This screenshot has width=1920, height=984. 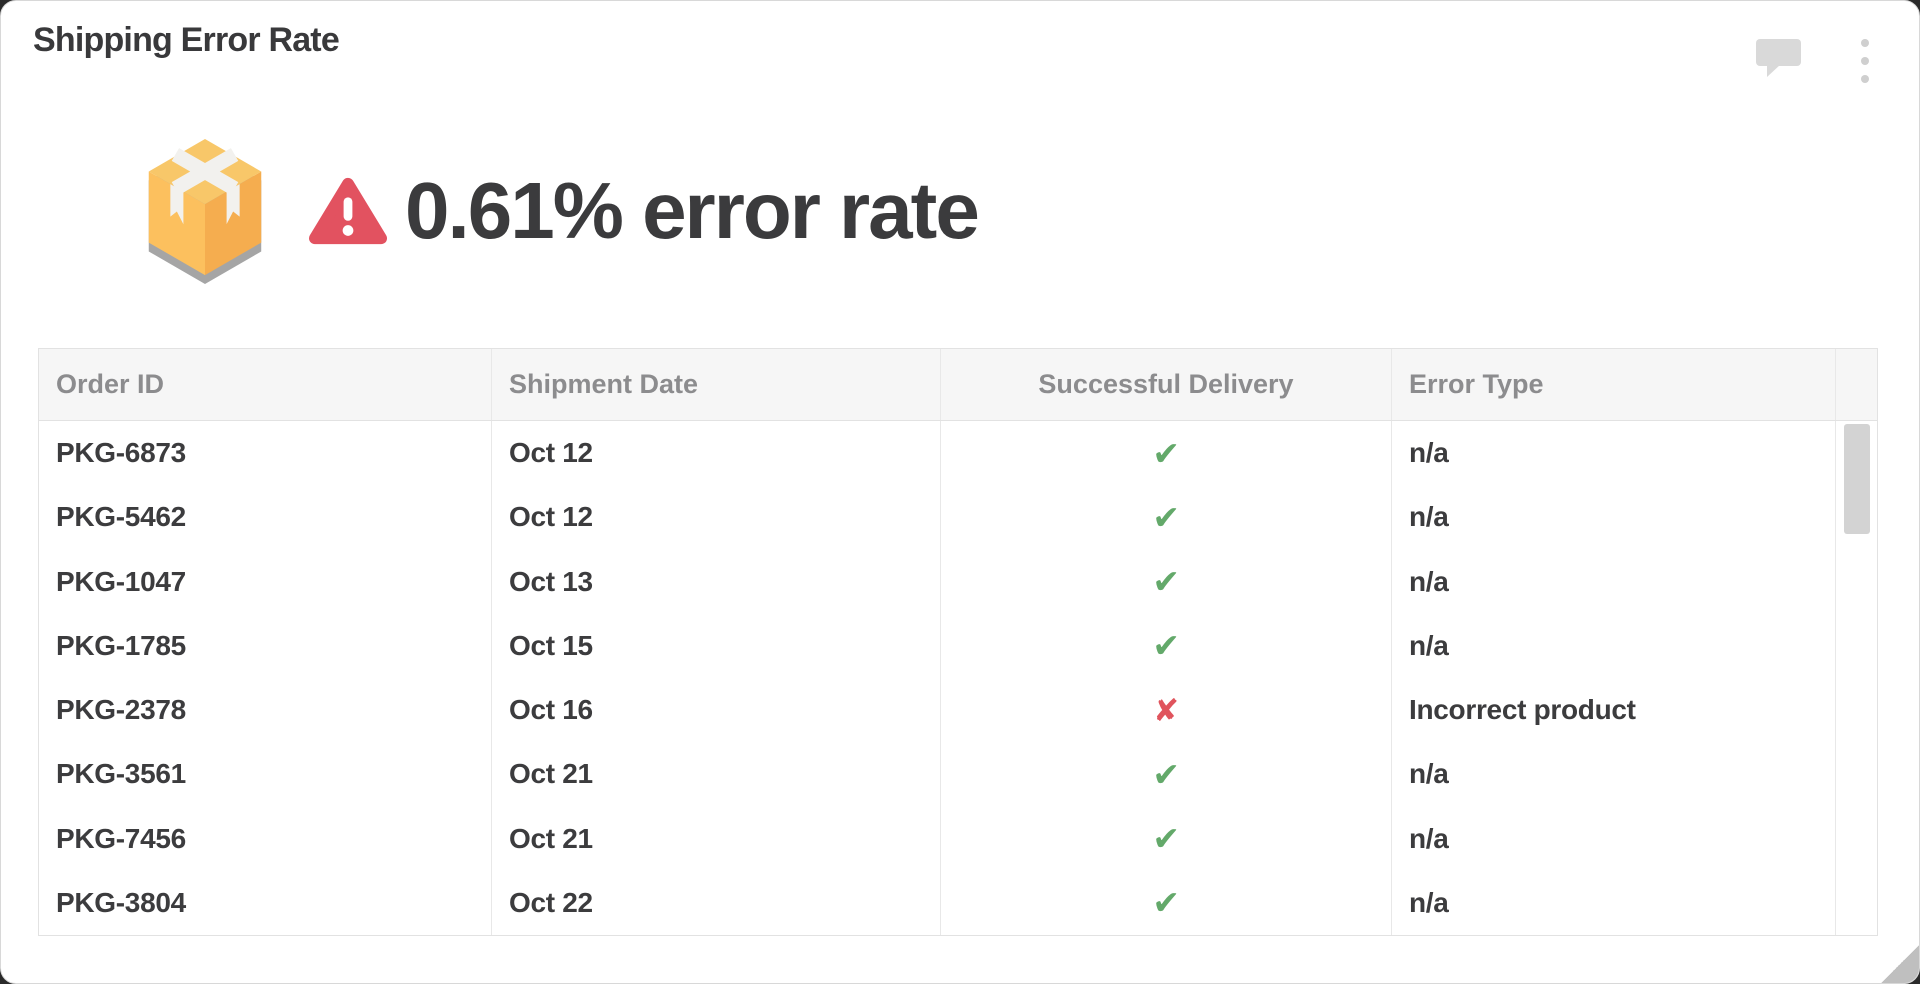 What do you see at coordinates (186, 40) in the screenshot?
I see `page-title: Shipping Error Rate` at bounding box center [186, 40].